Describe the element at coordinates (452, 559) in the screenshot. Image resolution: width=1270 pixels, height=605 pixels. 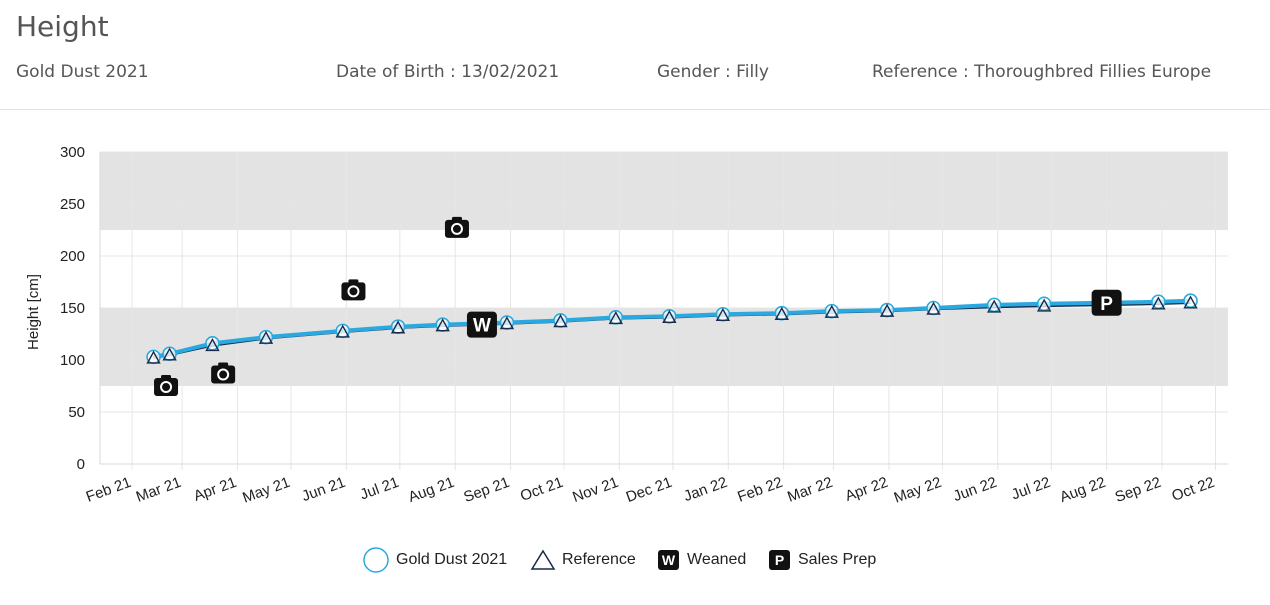
I see `legend-label-horse: Gold Dust 2021` at that location.